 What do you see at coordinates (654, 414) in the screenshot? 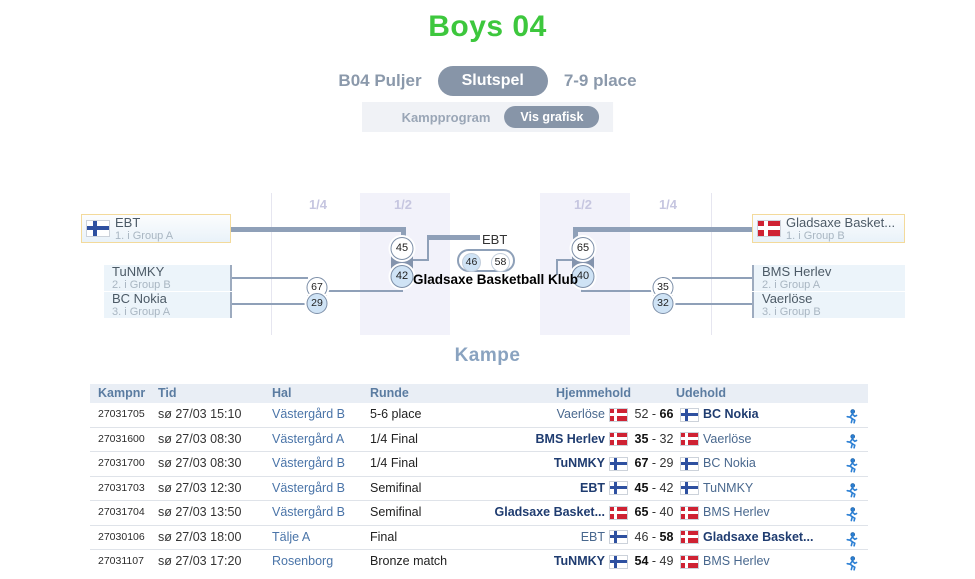
I see `match-score: 52 - 66` at bounding box center [654, 414].